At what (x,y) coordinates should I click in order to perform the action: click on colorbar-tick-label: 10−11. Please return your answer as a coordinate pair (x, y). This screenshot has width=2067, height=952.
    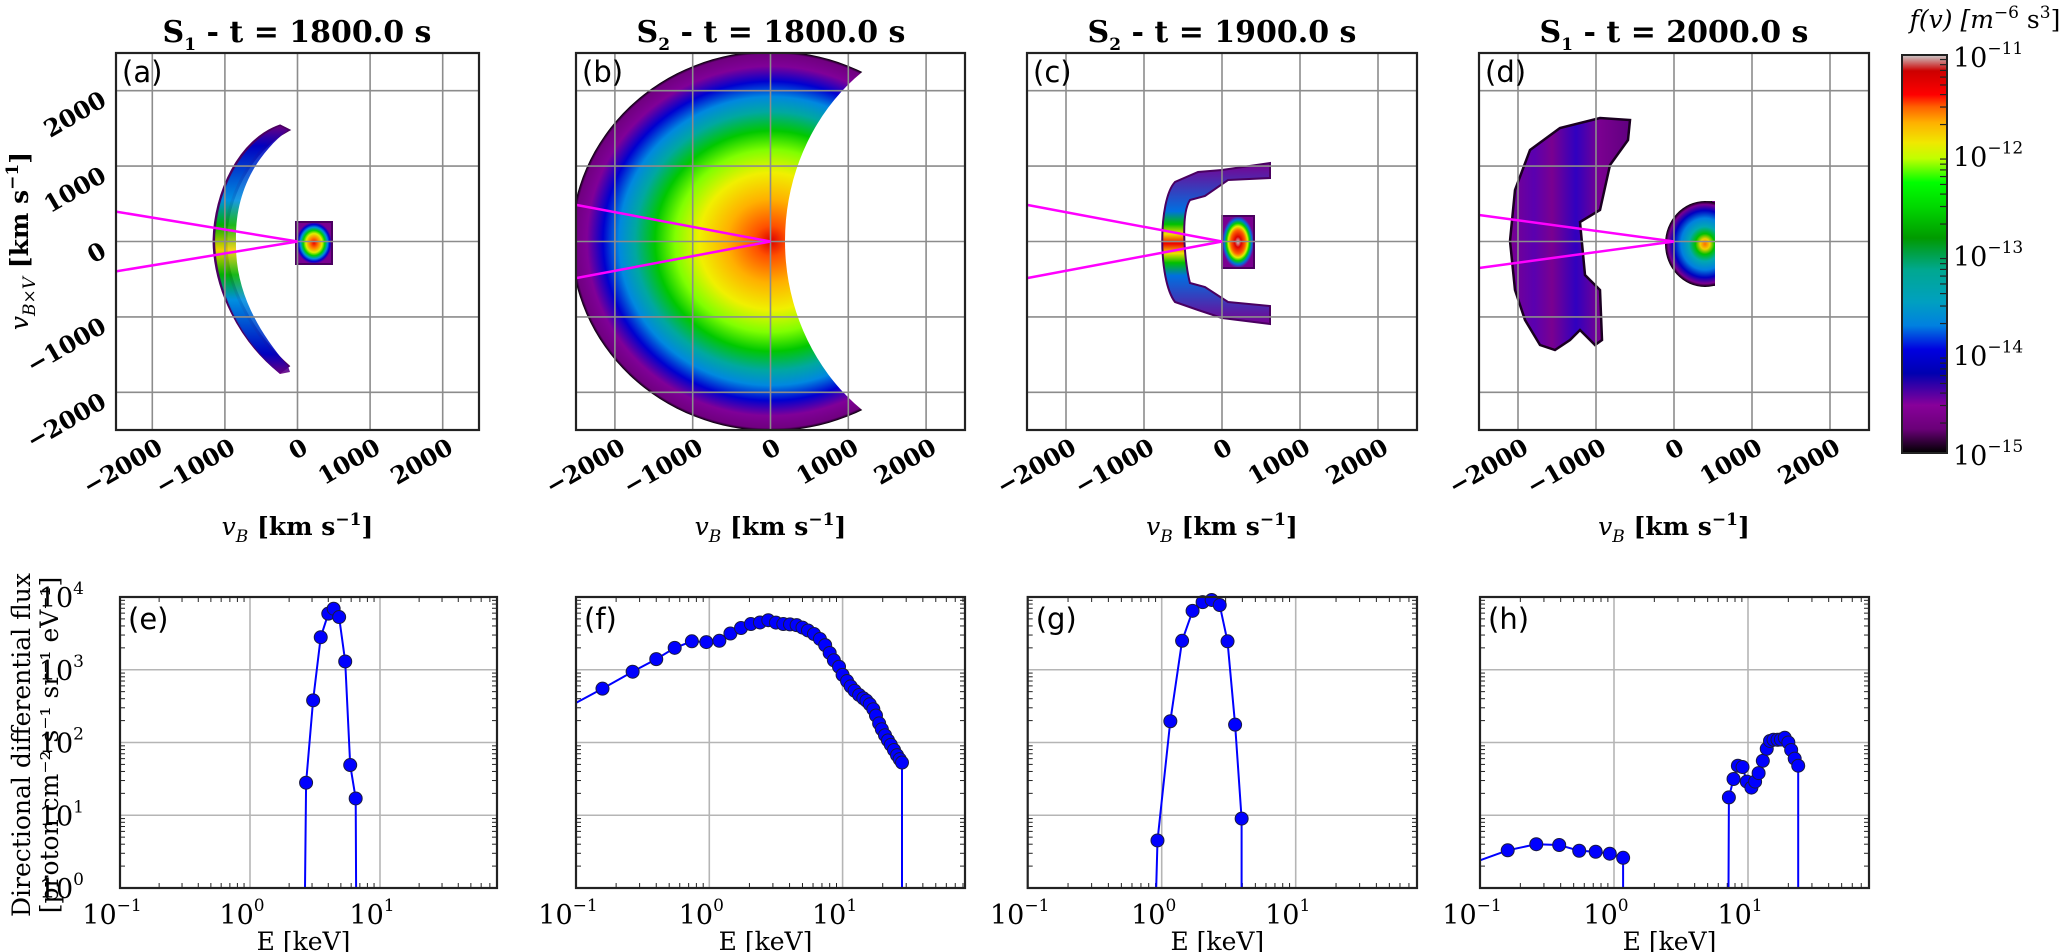
    Looking at the image, I should click on (1988, 56).